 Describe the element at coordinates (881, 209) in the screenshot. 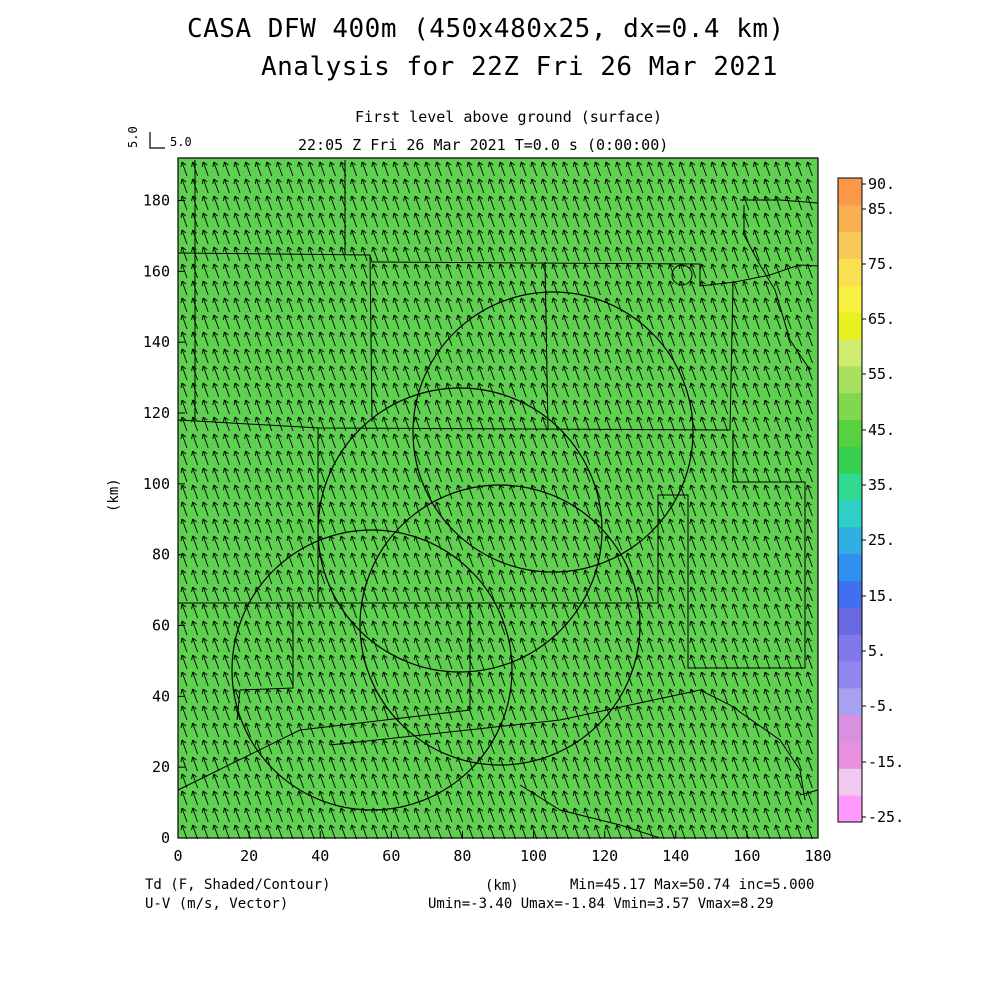

I see `colorbar-label: 85.` at that location.